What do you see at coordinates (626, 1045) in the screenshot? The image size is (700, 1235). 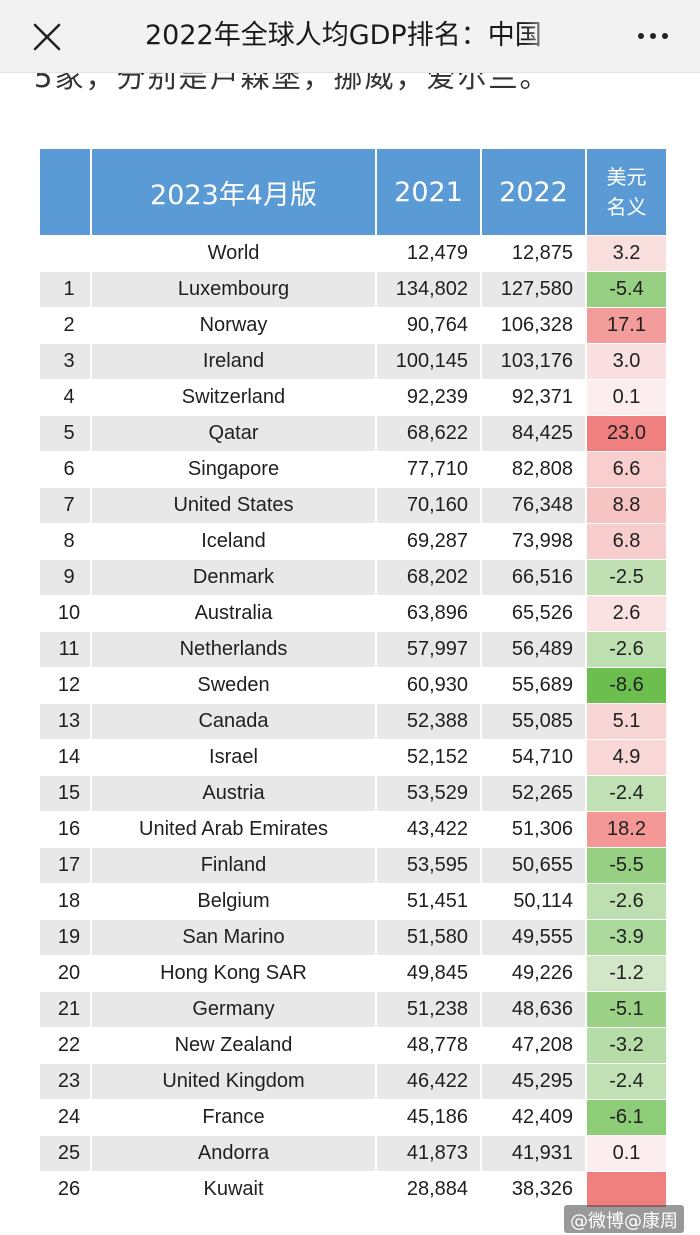 I see `change-cell: -3.2` at bounding box center [626, 1045].